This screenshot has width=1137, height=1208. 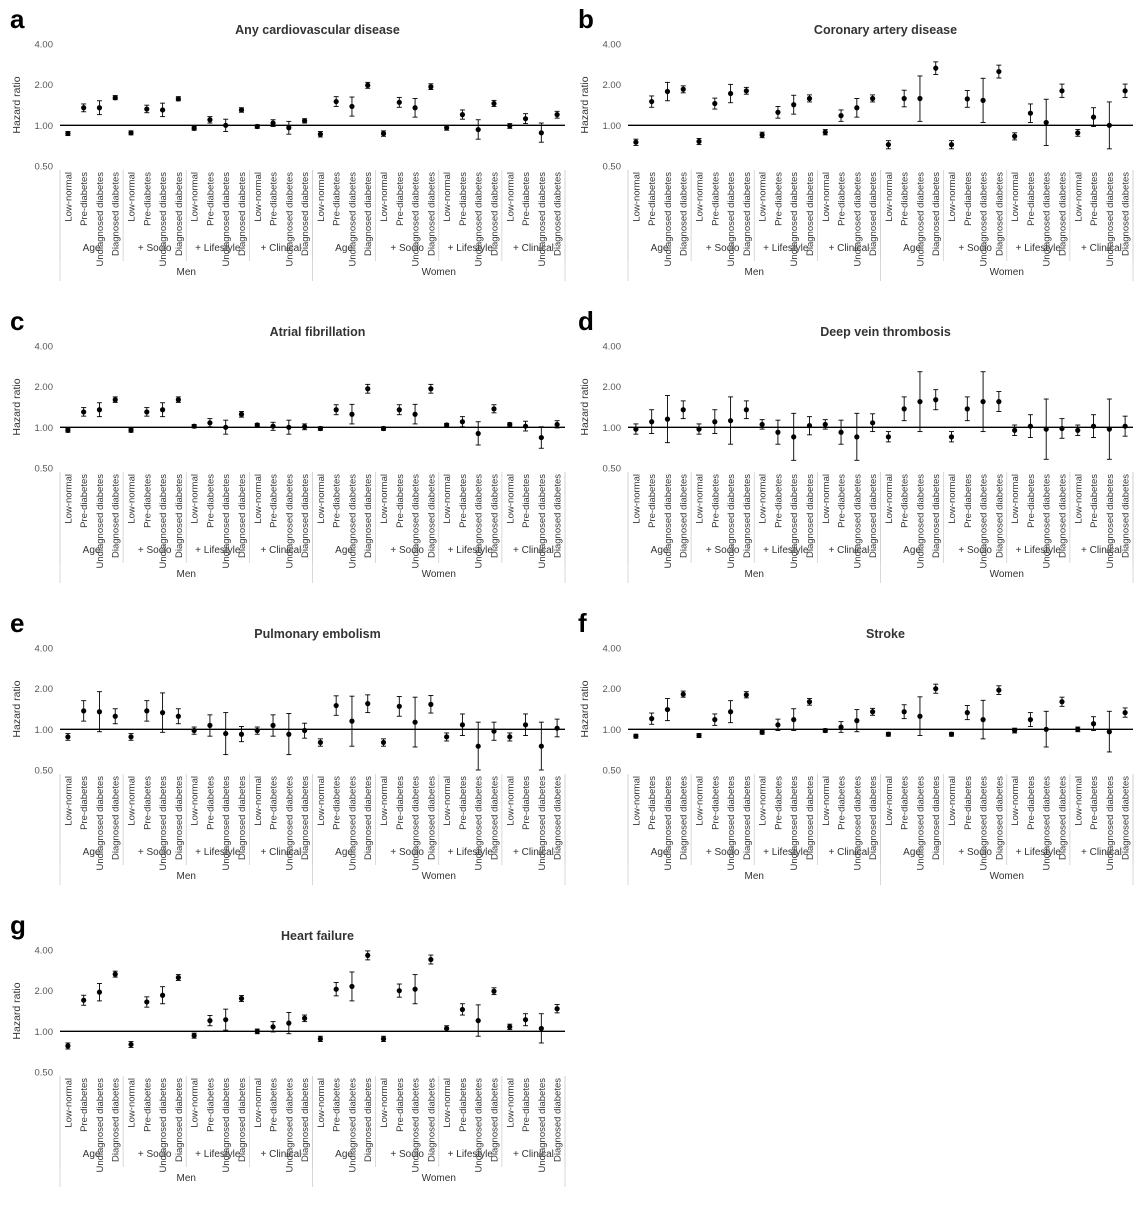 What do you see at coordinates (44, 1073) in the screenshot?
I see `y-tick-label: 0.50` at bounding box center [44, 1073].